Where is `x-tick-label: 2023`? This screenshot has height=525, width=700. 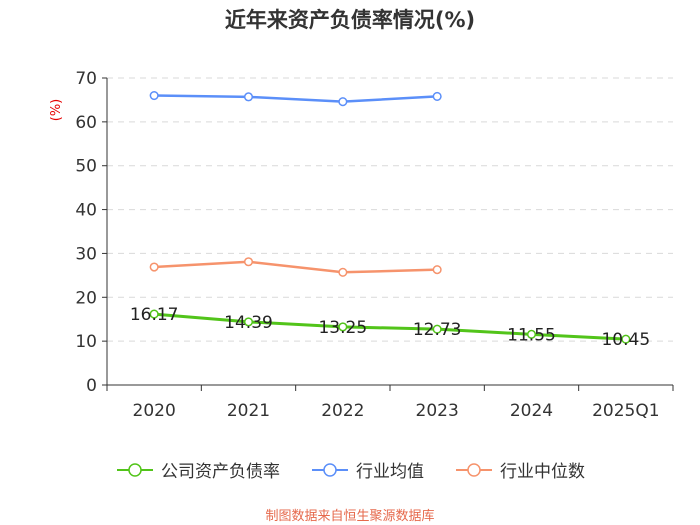
x-tick-label: 2023 is located at coordinates (437, 411).